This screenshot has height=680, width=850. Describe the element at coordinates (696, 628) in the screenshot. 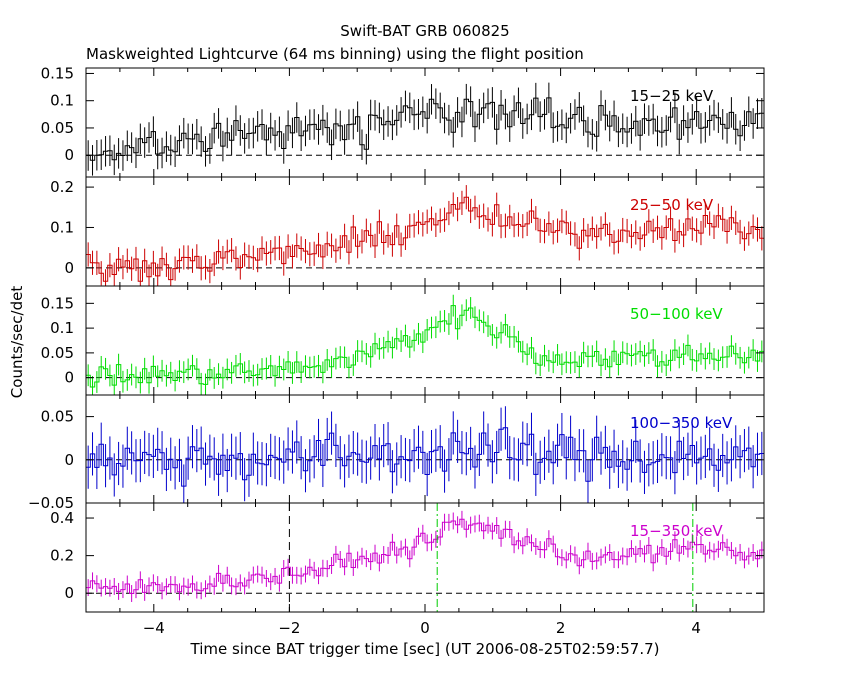

I see `x-tick-label: 4` at that location.